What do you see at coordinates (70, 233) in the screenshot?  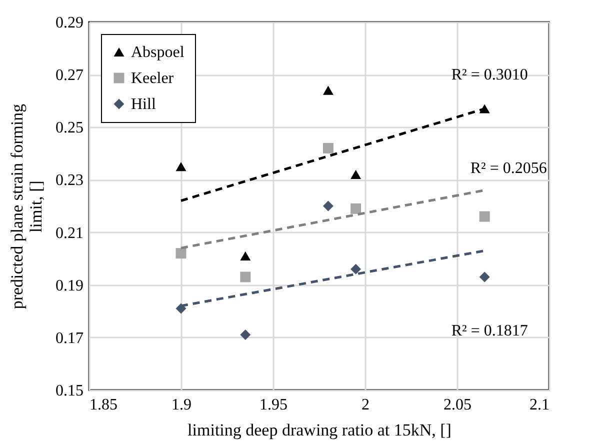 I see `y-tick-label: 0.21` at bounding box center [70, 233].